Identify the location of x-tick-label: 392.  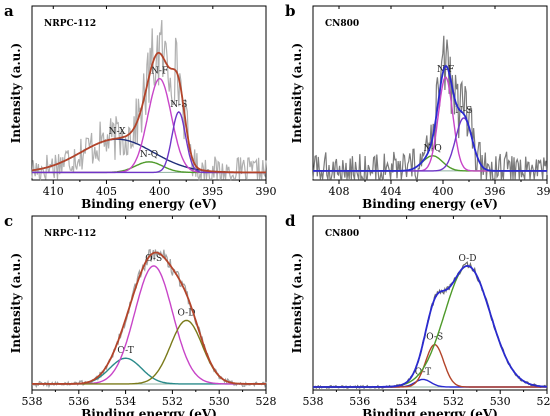
(543, 191).